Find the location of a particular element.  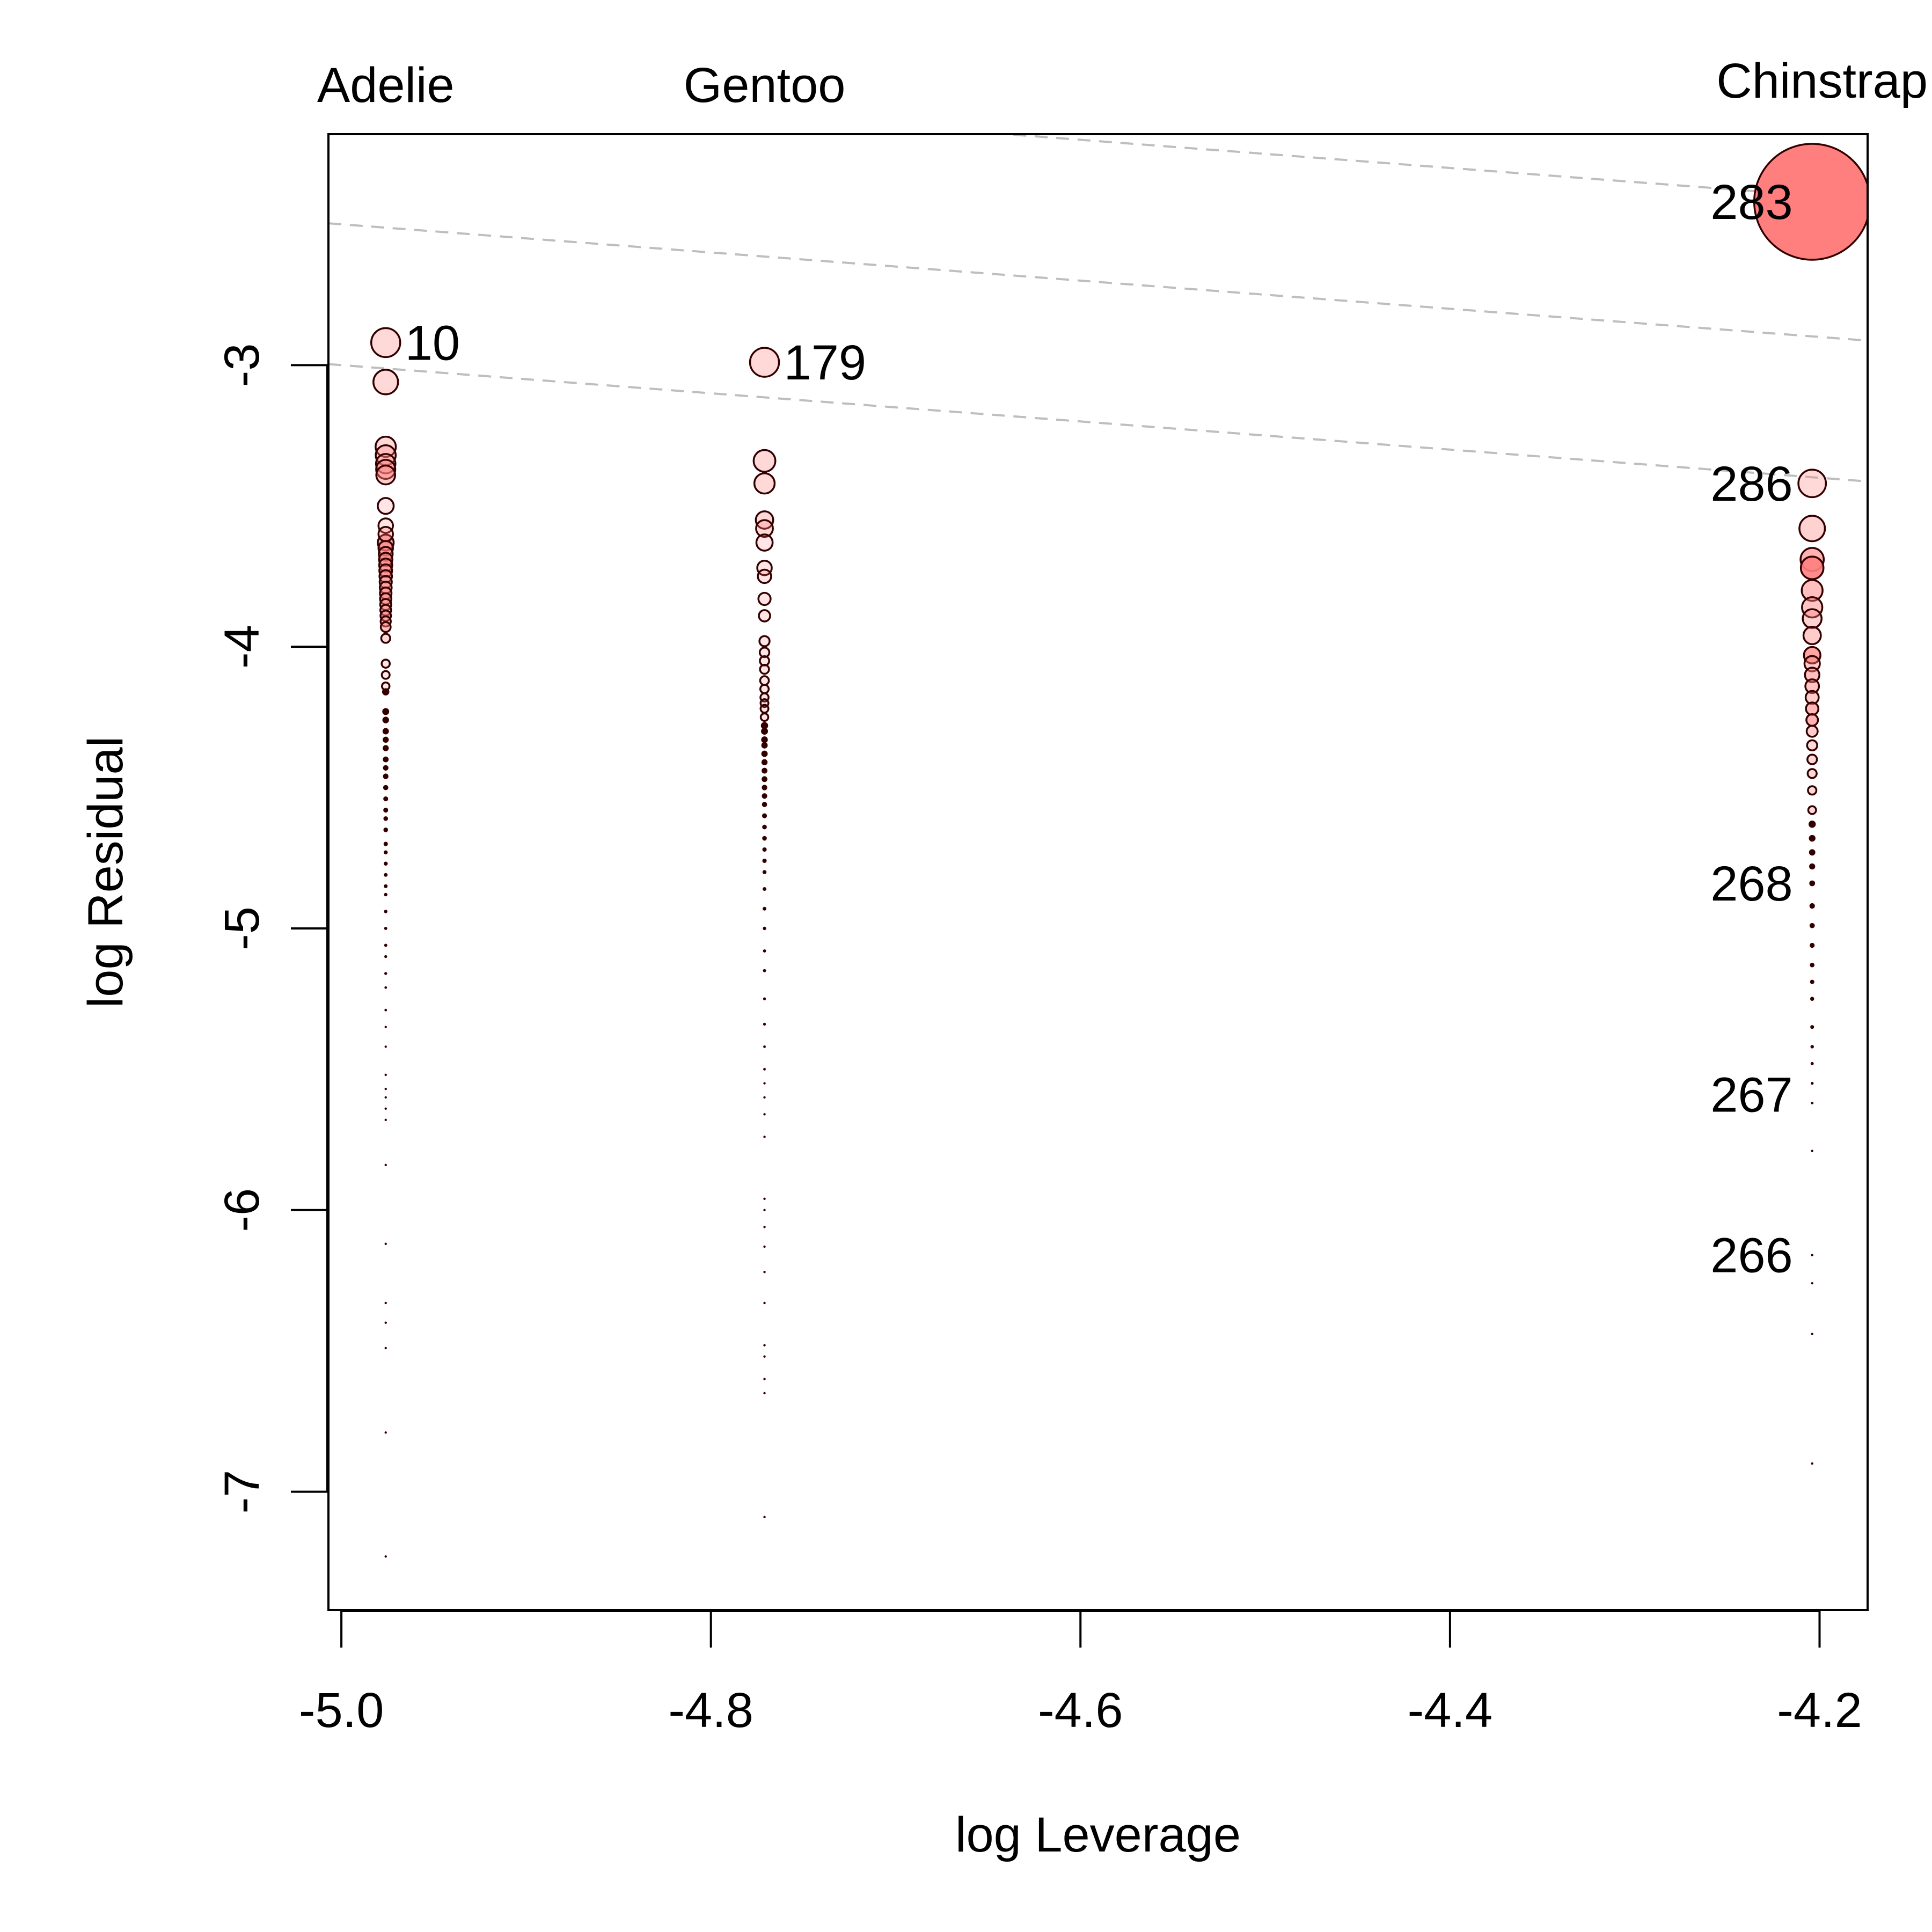

y-tick-label: -6 is located at coordinates (242, 1210).